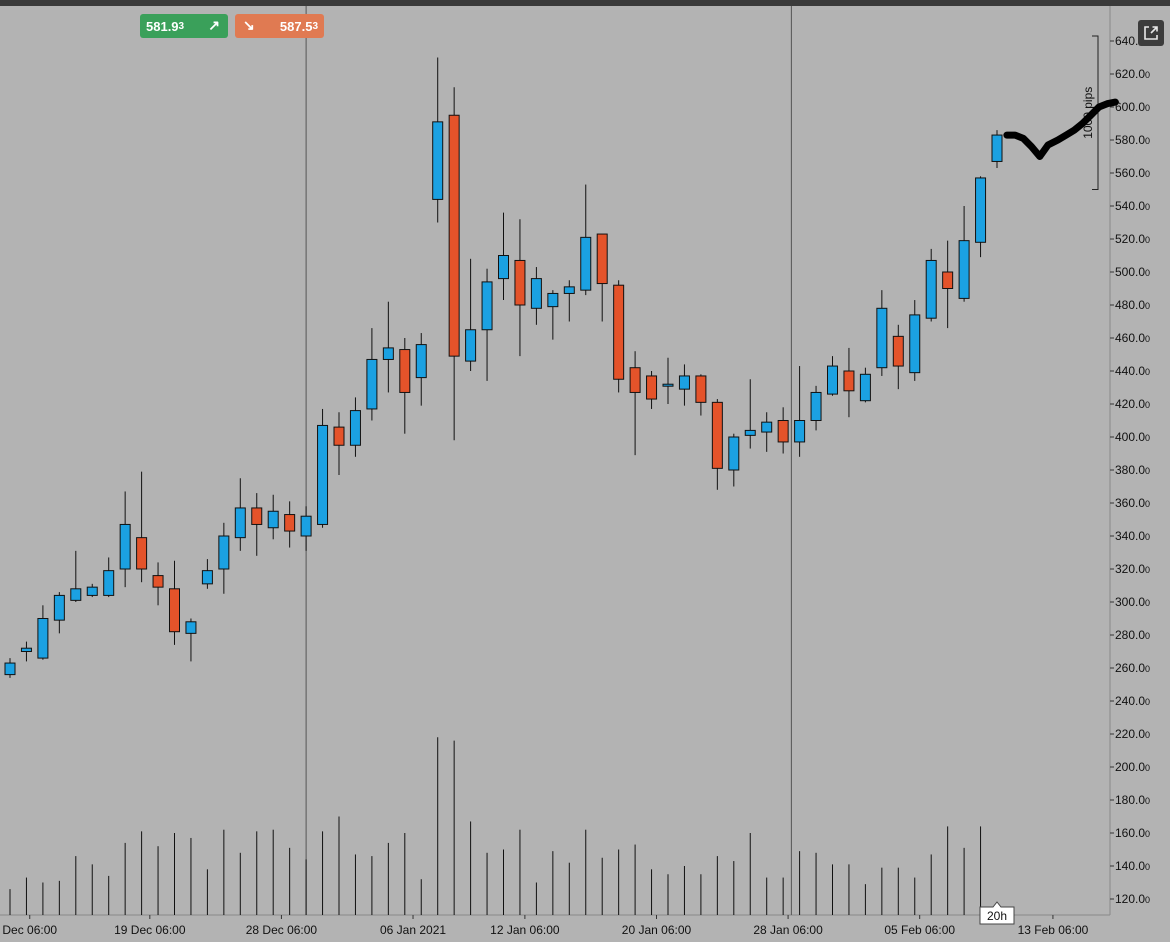 Image resolution: width=1170 pixels, height=942 pixels. I want to click on y-tick-label: 140.00, so click(1132, 866).